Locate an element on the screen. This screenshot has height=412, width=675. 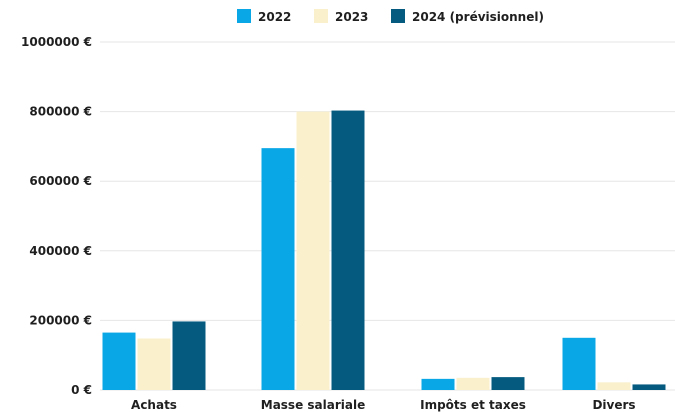
legend-swatch-2024-previsionnel is located at coordinates (398, 16).